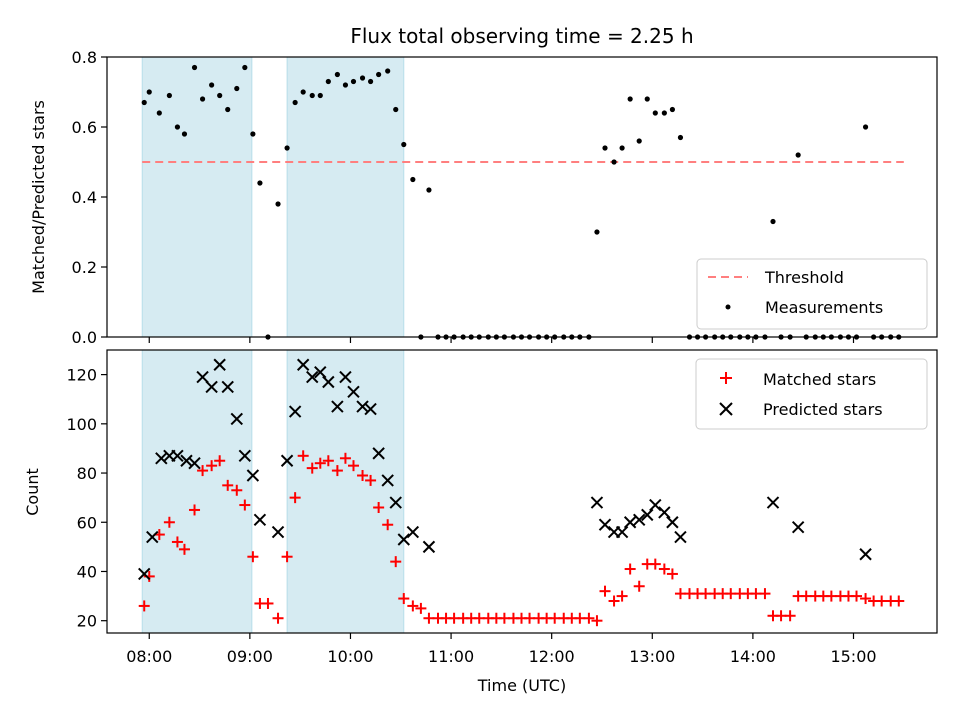 This screenshot has height=724, width=960. I want to click on count-legend: Matched stars Predicted stars, so click(811, 394).